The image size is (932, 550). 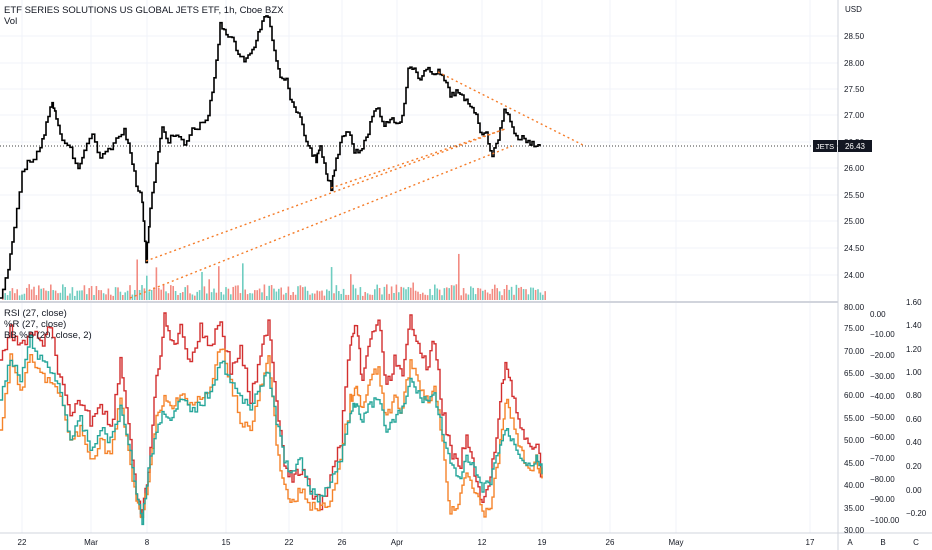 What do you see at coordinates (916, 542) in the screenshot?
I see `scale-letter: C` at bounding box center [916, 542].